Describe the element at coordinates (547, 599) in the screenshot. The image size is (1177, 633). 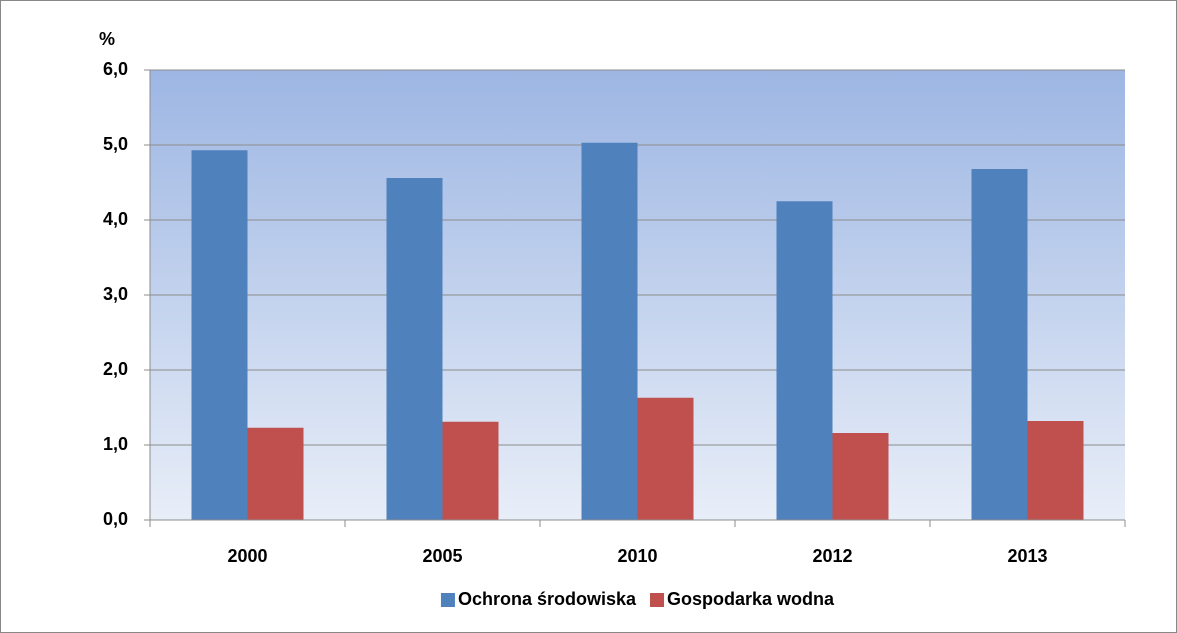
I see `legend-label: Ochrona środowiska` at that location.